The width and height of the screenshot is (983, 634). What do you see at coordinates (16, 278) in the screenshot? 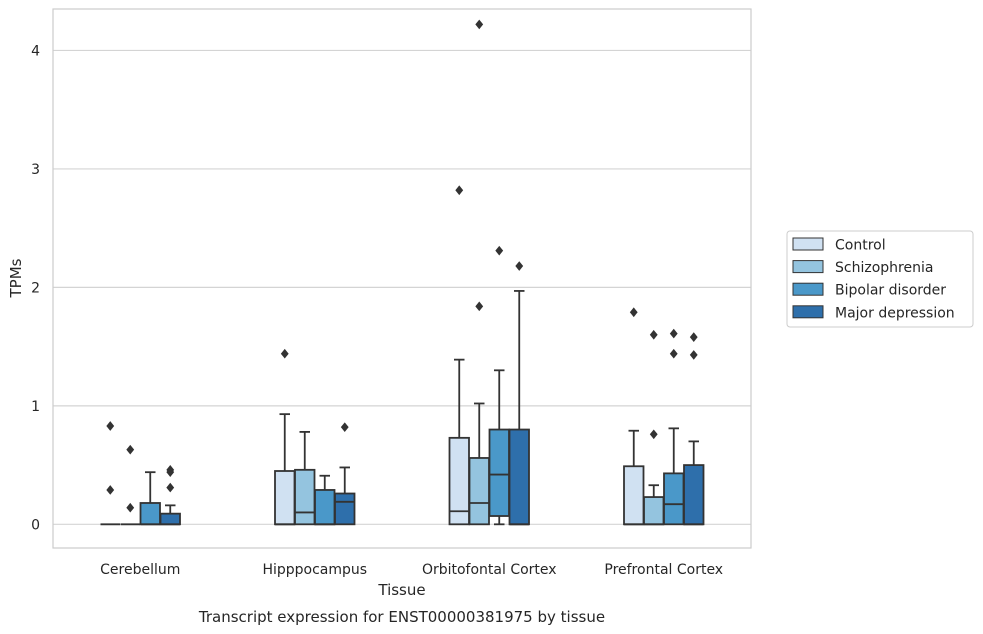
I see `y-axis-title: TPMs` at bounding box center [16, 278].